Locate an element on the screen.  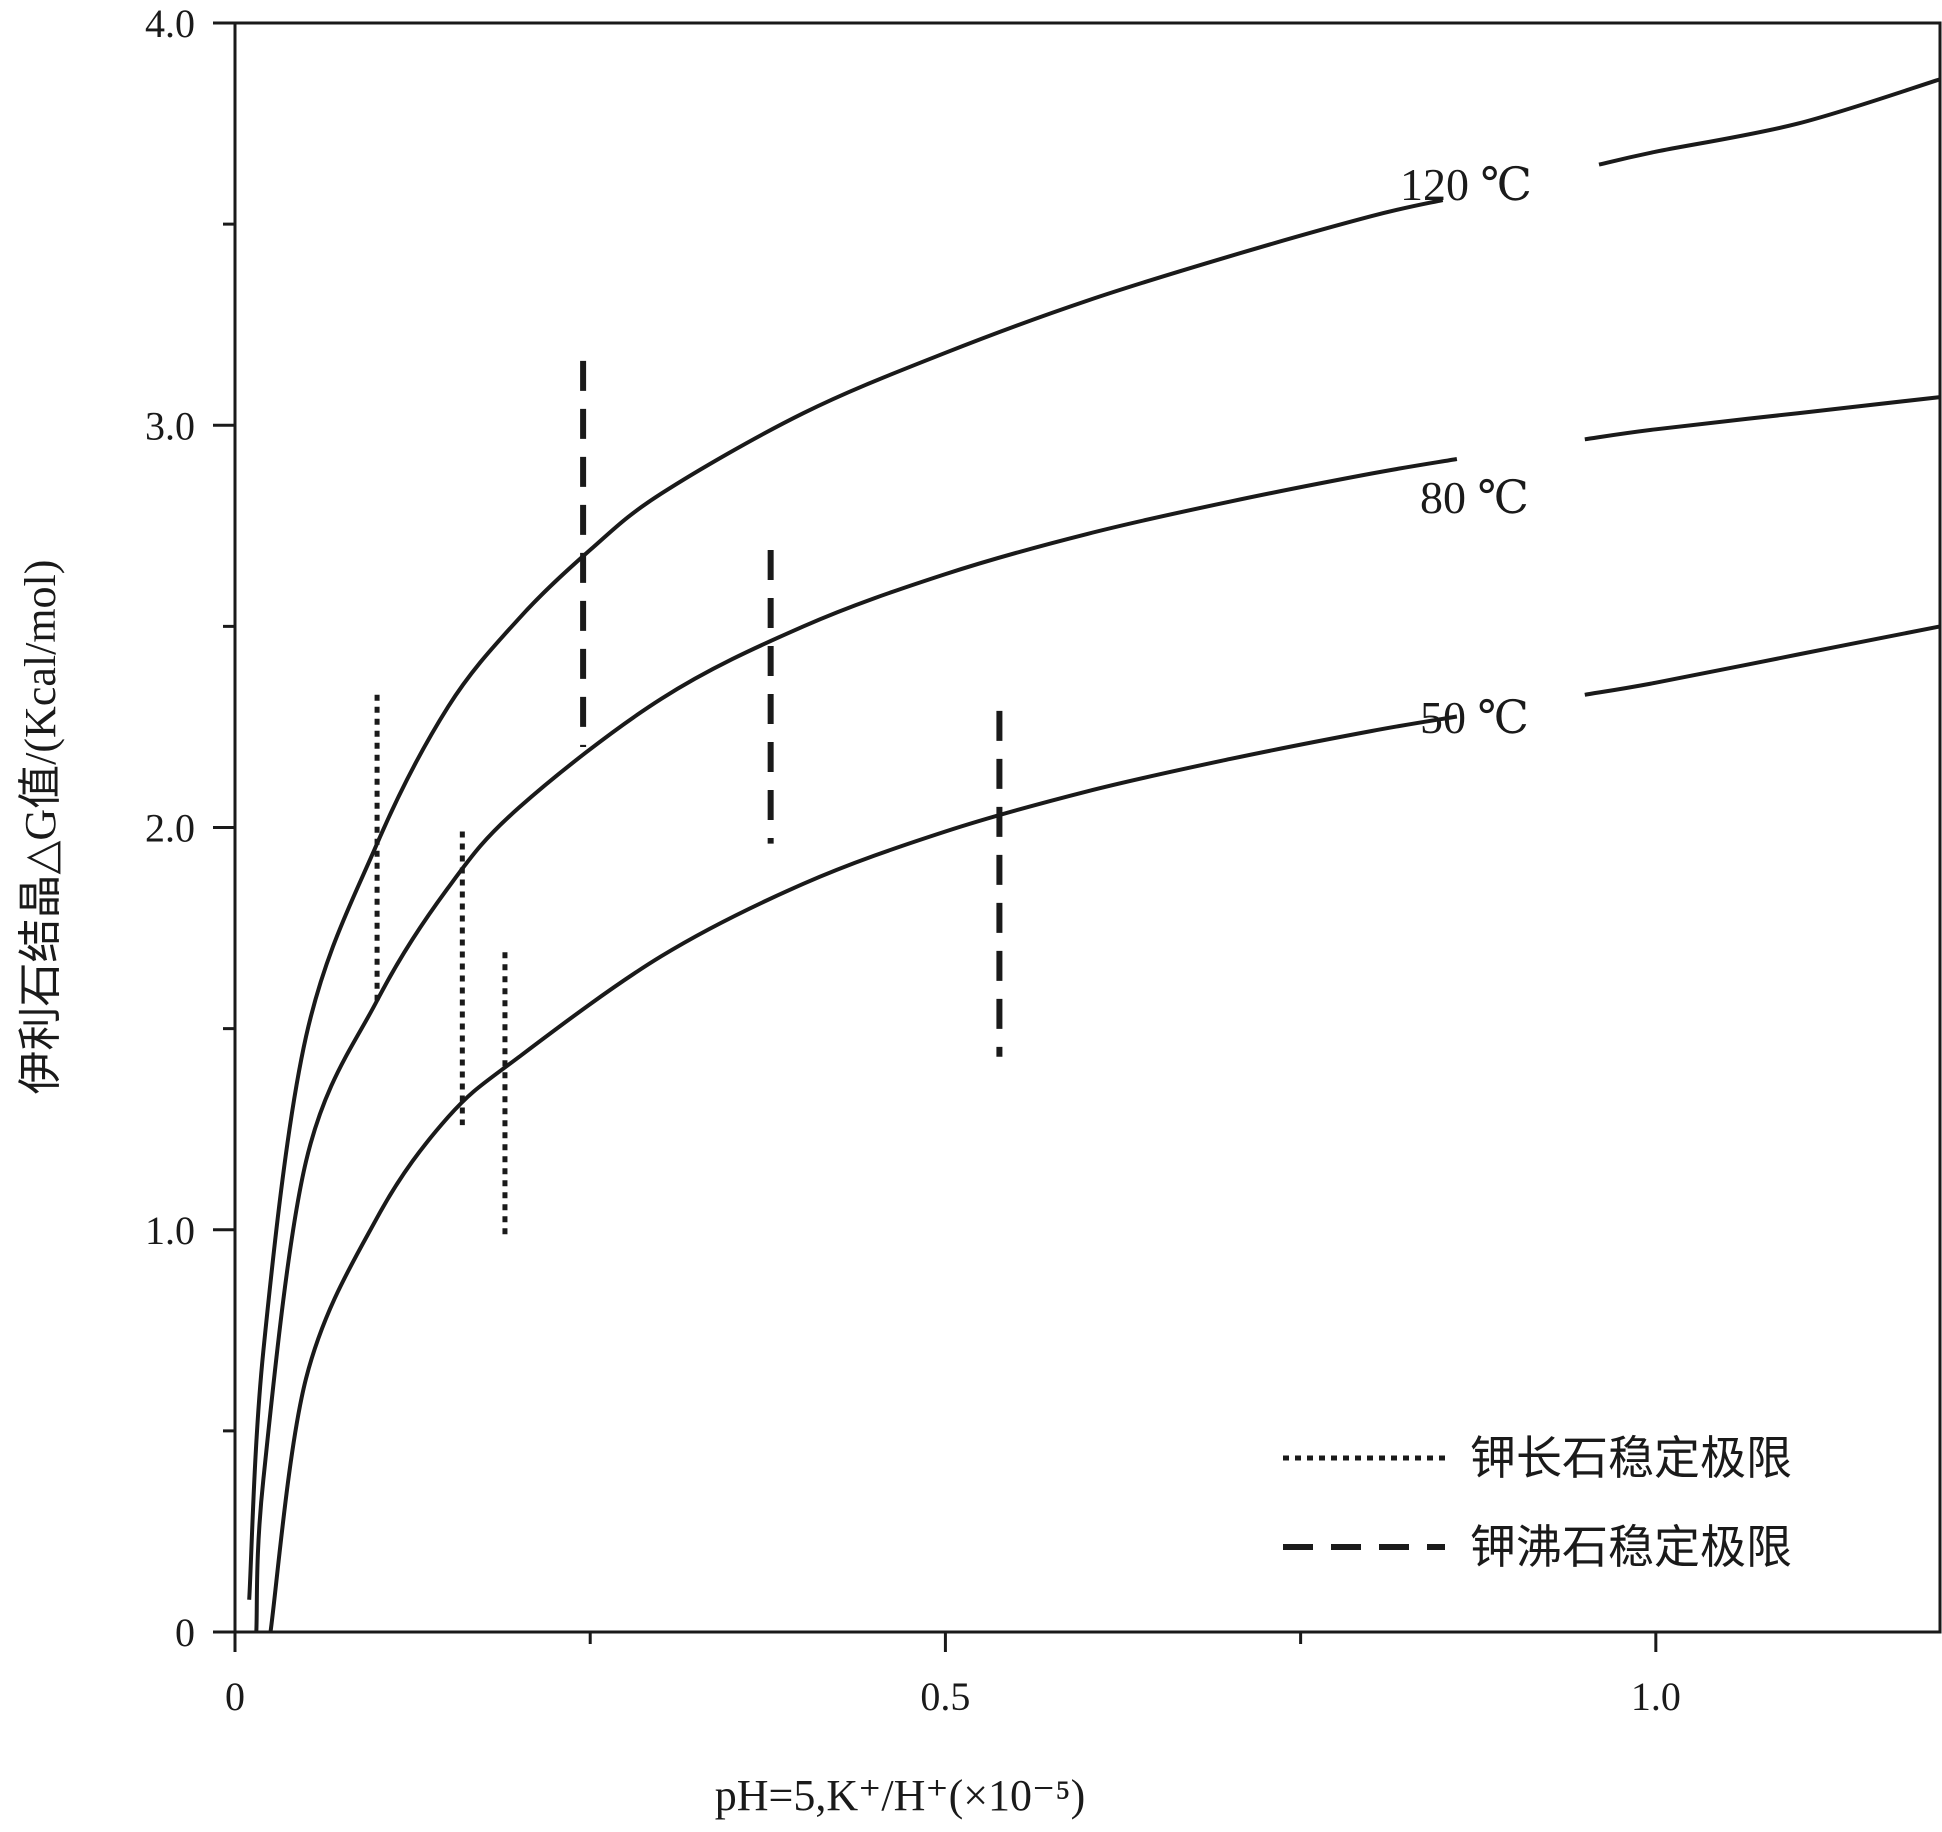
y-tick-label-2: 1.0 is located at coordinates (170, 1230).